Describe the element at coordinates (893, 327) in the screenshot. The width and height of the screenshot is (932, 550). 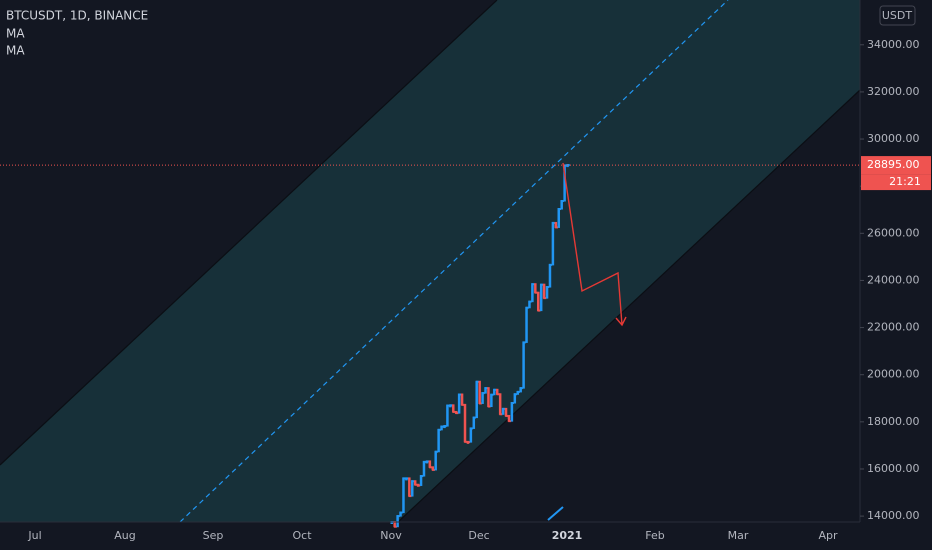
I see `y-tick-label: 22000.00` at that location.